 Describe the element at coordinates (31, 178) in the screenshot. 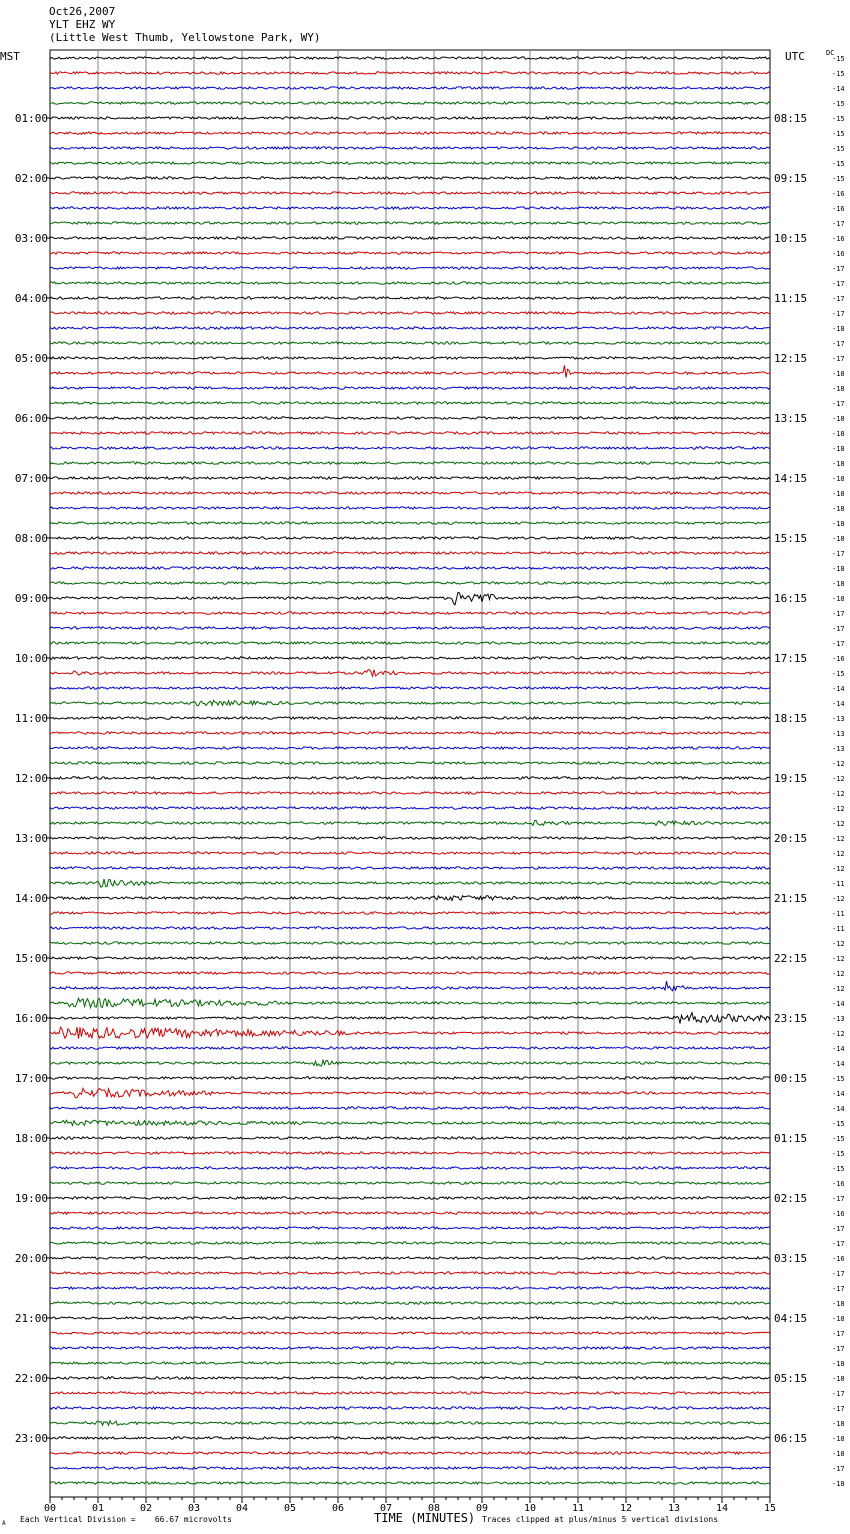

I see `mst-hour-label: 02:00` at that location.